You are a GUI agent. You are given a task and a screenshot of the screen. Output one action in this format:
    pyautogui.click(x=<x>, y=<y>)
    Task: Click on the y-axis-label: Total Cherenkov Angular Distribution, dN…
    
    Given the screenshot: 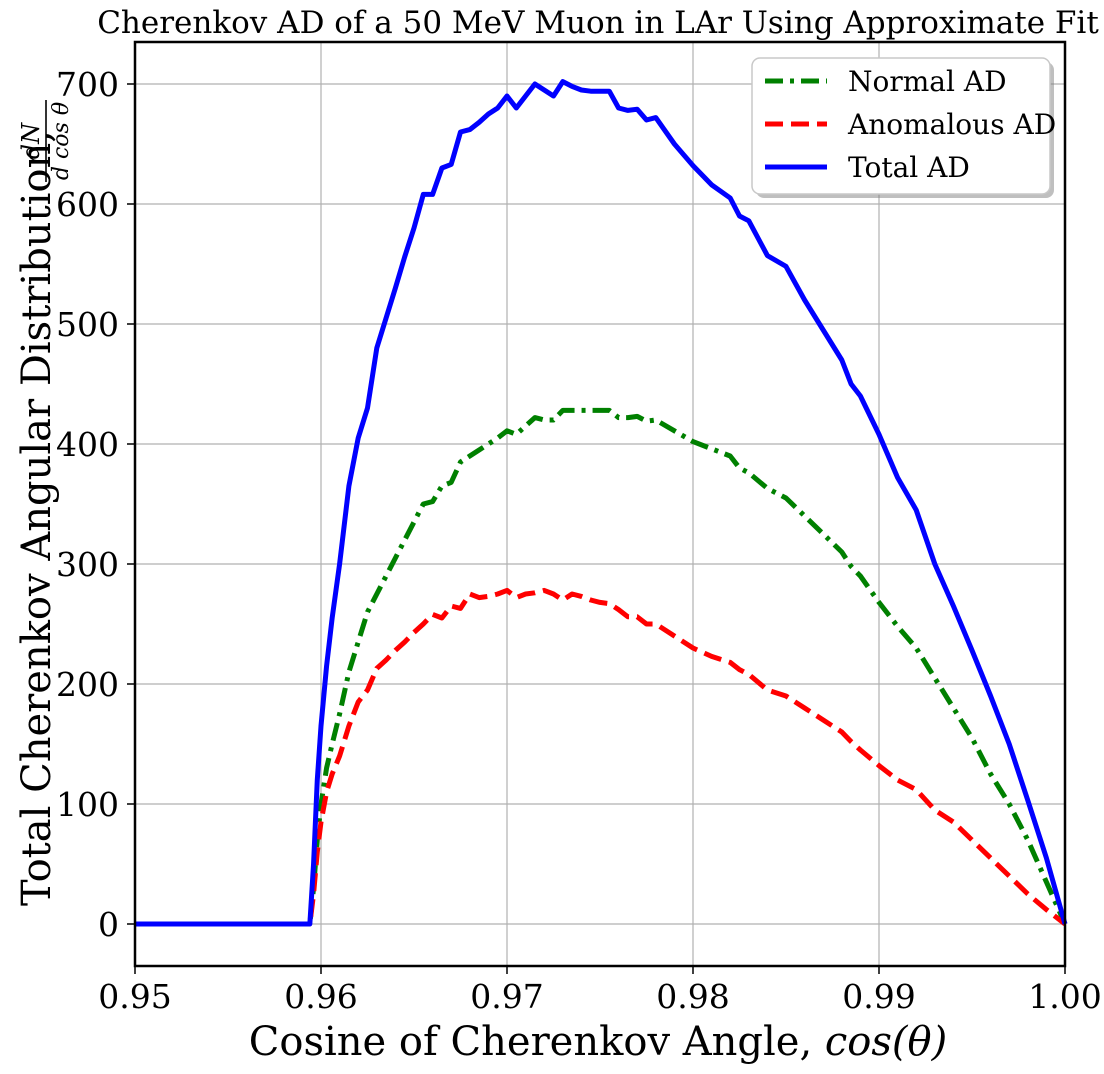 What is the action you would take?
    pyautogui.click(x=44, y=503)
    